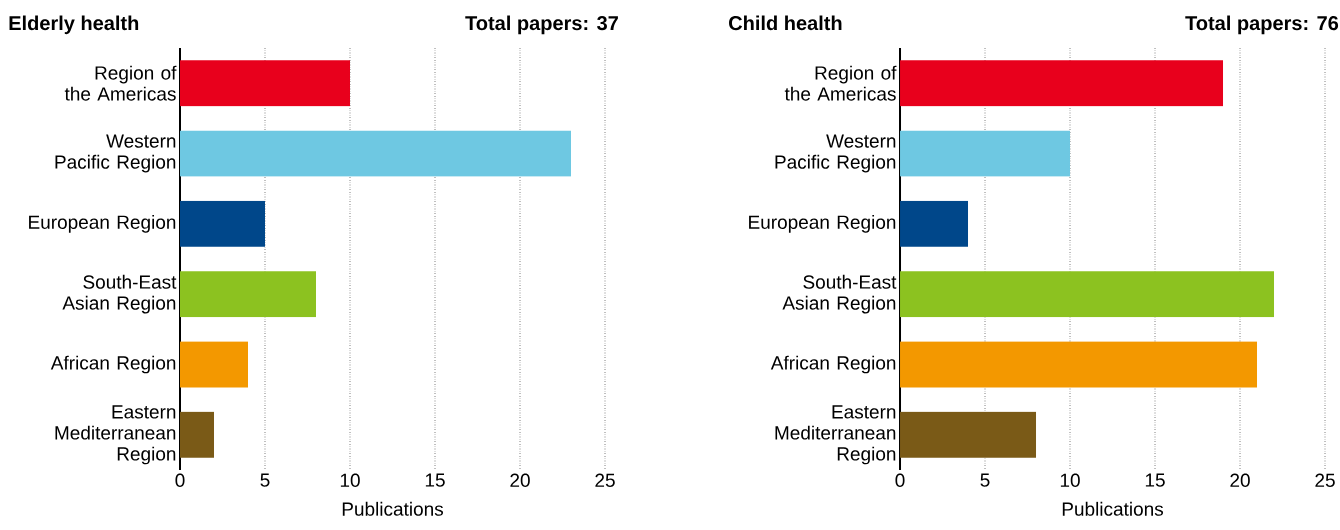 The width and height of the screenshot is (1340, 530). I want to click on chart-subtitle: Total papers: 37, so click(541, 25).